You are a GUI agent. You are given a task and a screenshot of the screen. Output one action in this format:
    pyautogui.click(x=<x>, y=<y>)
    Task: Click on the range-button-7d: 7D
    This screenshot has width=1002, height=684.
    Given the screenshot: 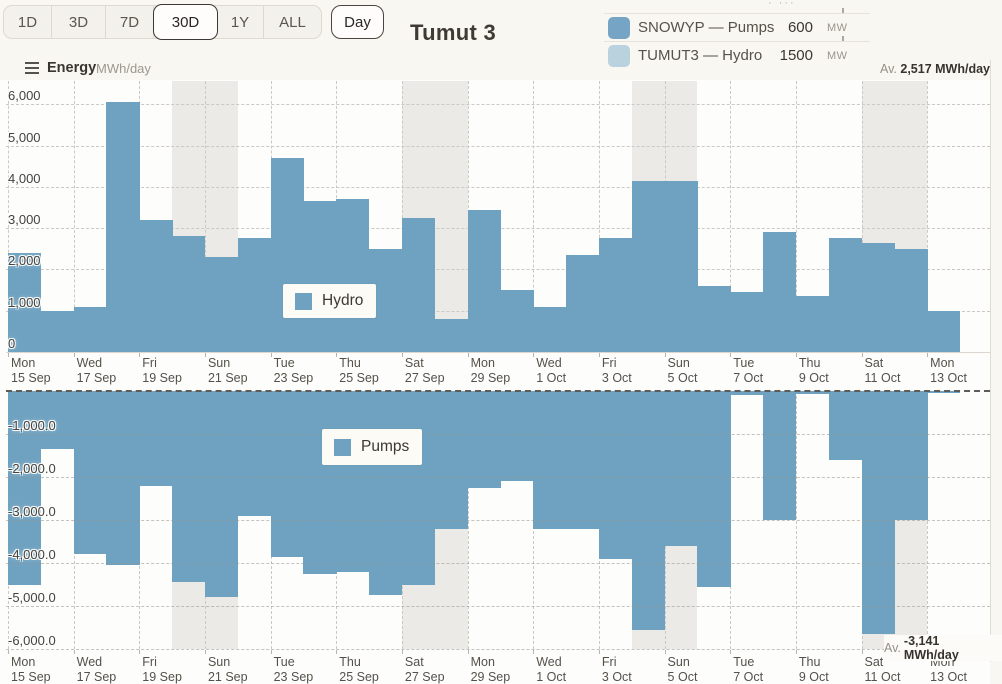 What is the action you would take?
    pyautogui.click(x=130, y=22)
    